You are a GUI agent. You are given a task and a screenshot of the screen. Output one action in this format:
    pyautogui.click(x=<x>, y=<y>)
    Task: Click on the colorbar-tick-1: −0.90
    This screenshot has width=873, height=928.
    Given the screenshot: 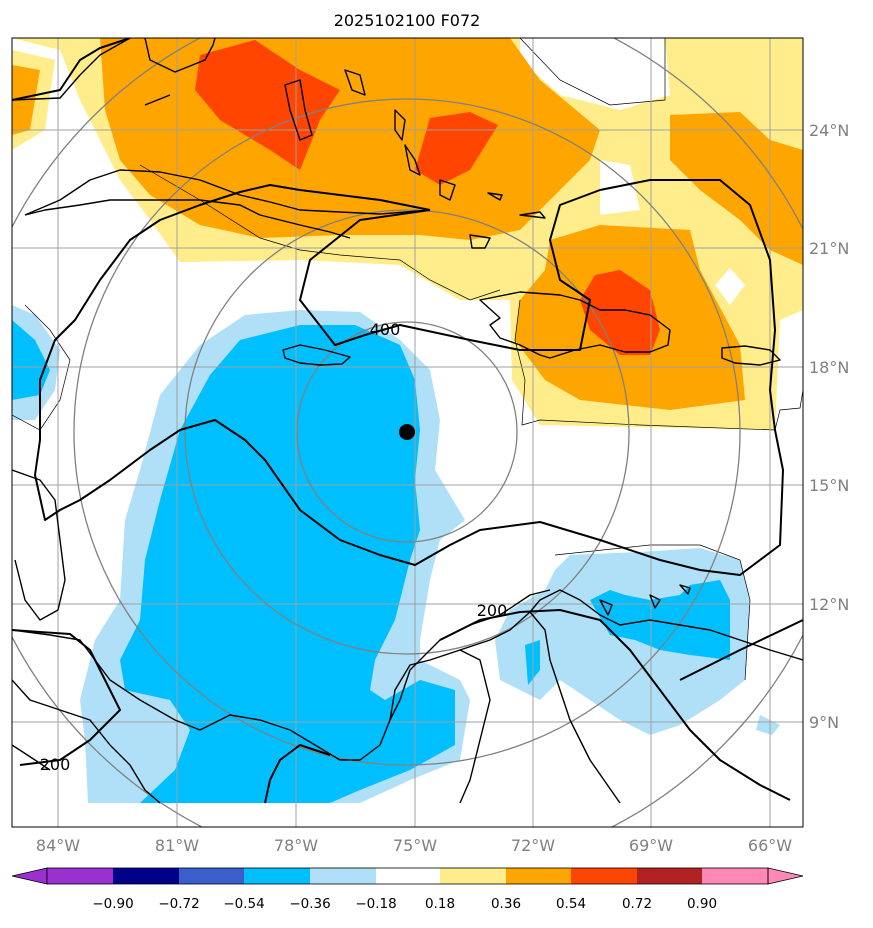 What is the action you would take?
    pyautogui.click(x=112, y=904)
    